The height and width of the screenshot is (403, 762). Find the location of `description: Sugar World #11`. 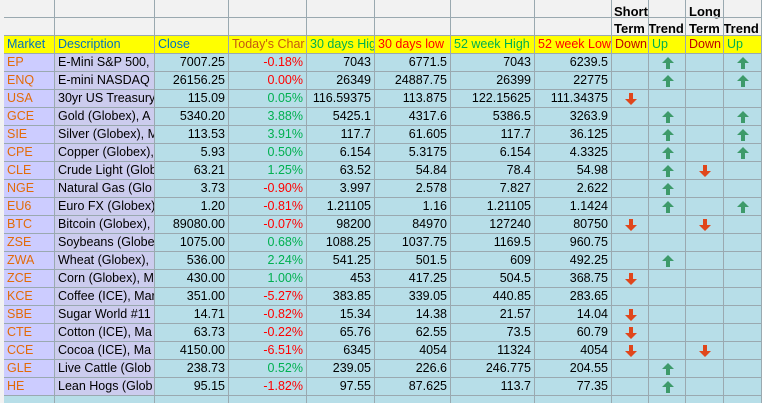

description: Sugar World #11 is located at coordinates (105, 315).